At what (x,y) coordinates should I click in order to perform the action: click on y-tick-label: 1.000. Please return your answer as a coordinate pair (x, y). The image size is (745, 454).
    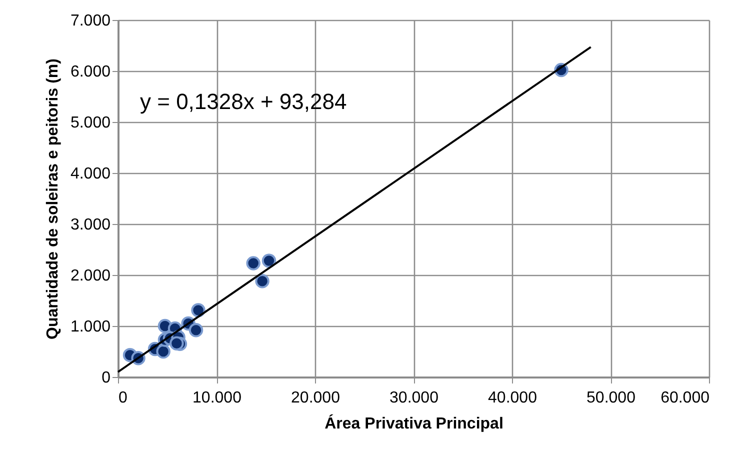
    Looking at the image, I should click on (90, 327).